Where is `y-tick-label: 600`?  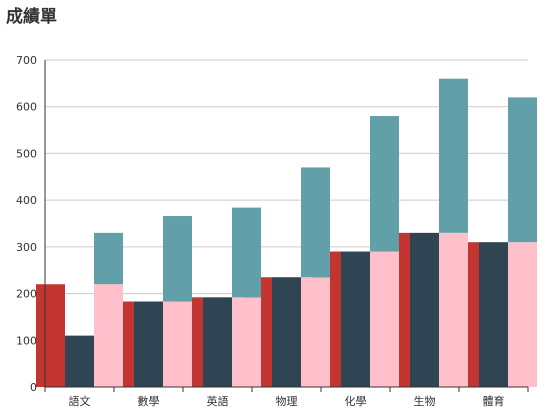 y-tick-label: 600 is located at coordinates (26, 107).